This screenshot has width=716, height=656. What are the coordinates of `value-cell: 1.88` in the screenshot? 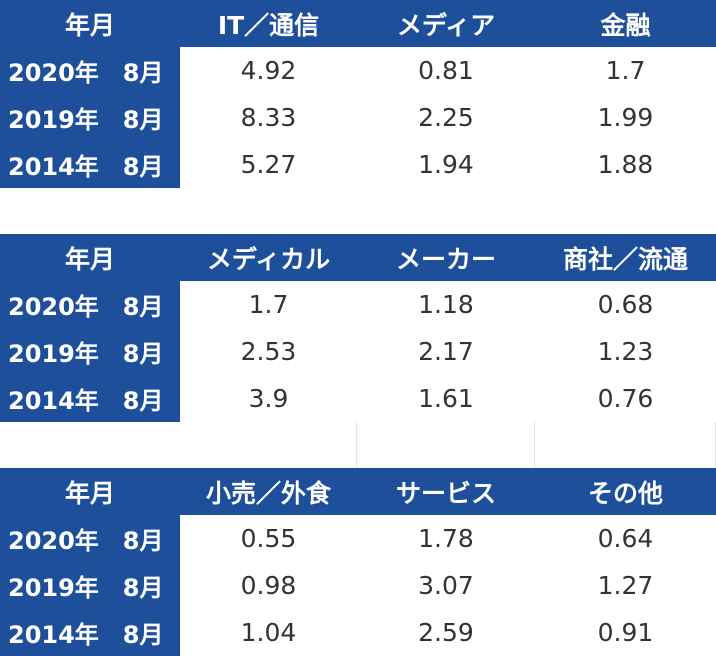 It's located at (625, 164).